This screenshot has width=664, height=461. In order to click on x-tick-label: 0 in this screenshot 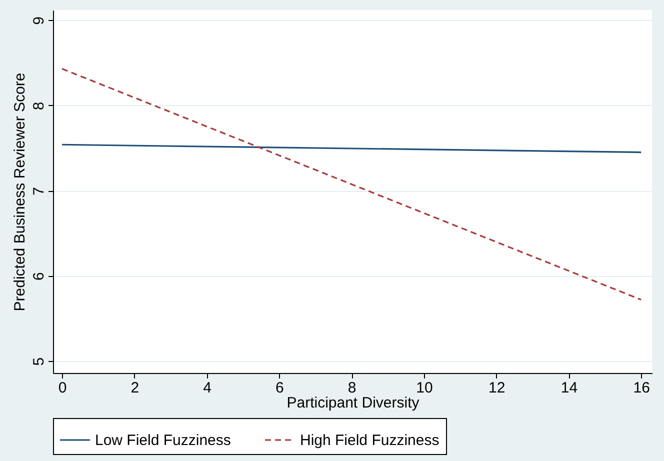, I will do `click(62, 388)`.